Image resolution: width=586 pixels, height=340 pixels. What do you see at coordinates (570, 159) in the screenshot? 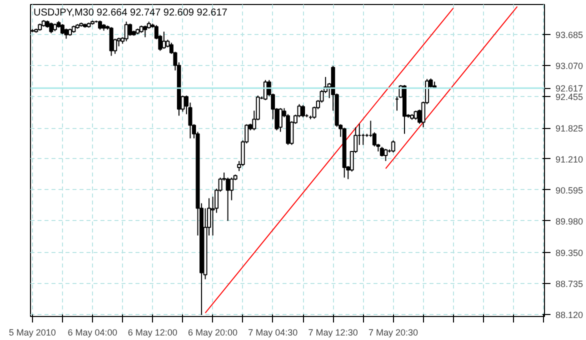
I see `y-tick-label: 91.210` at bounding box center [570, 159].